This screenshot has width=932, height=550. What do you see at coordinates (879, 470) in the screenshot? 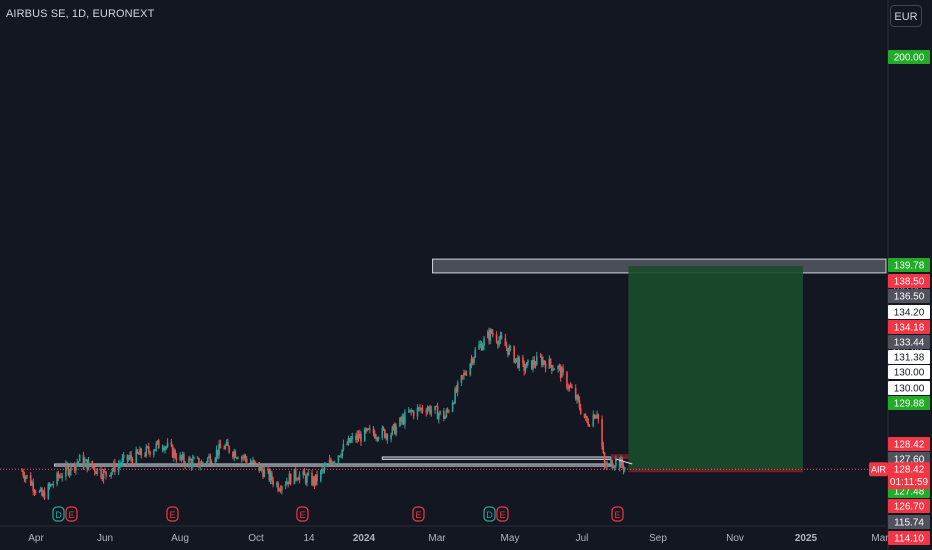
I see `last-price-symbol: AIR` at bounding box center [879, 470].